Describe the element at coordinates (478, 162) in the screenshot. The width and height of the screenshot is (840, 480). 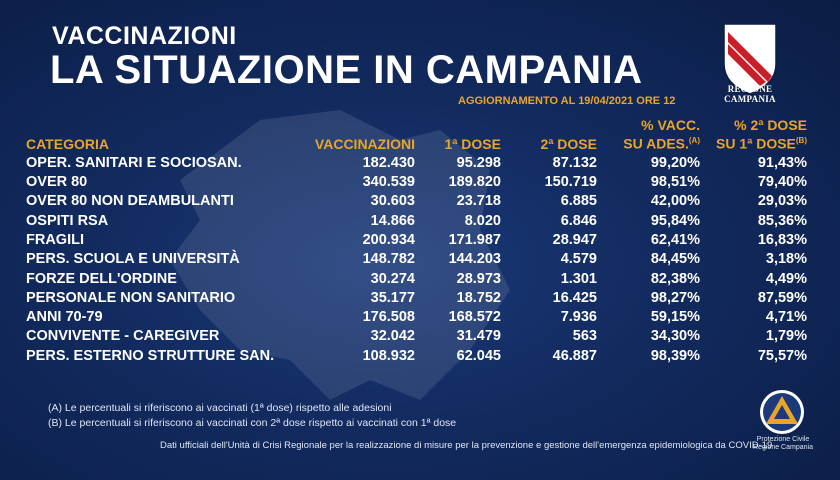
I see `cell-dose1: 95.298` at that location.